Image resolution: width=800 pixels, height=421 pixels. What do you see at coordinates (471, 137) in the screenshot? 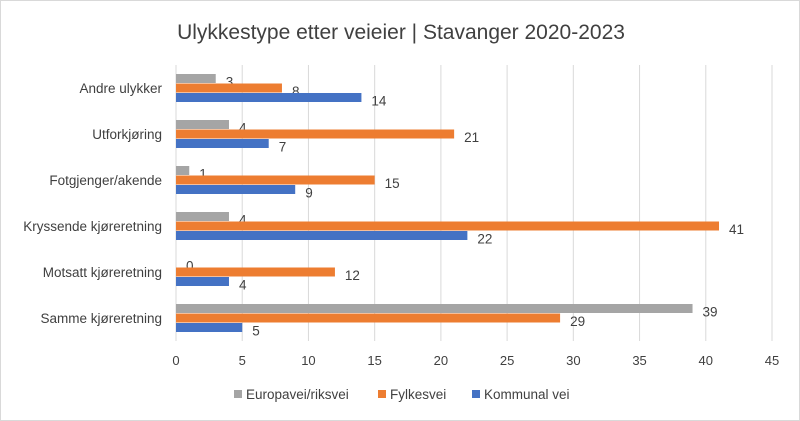
I see `data-label: 21` at bounding box center [471, 137].